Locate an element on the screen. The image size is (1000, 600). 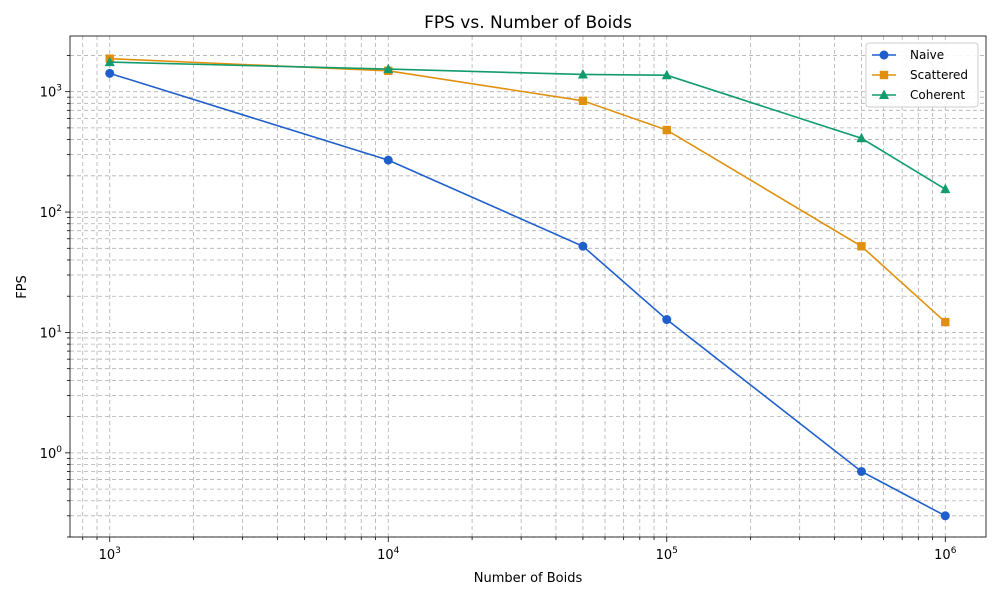
legend-marker-naive is located at coordinates (884, 55).